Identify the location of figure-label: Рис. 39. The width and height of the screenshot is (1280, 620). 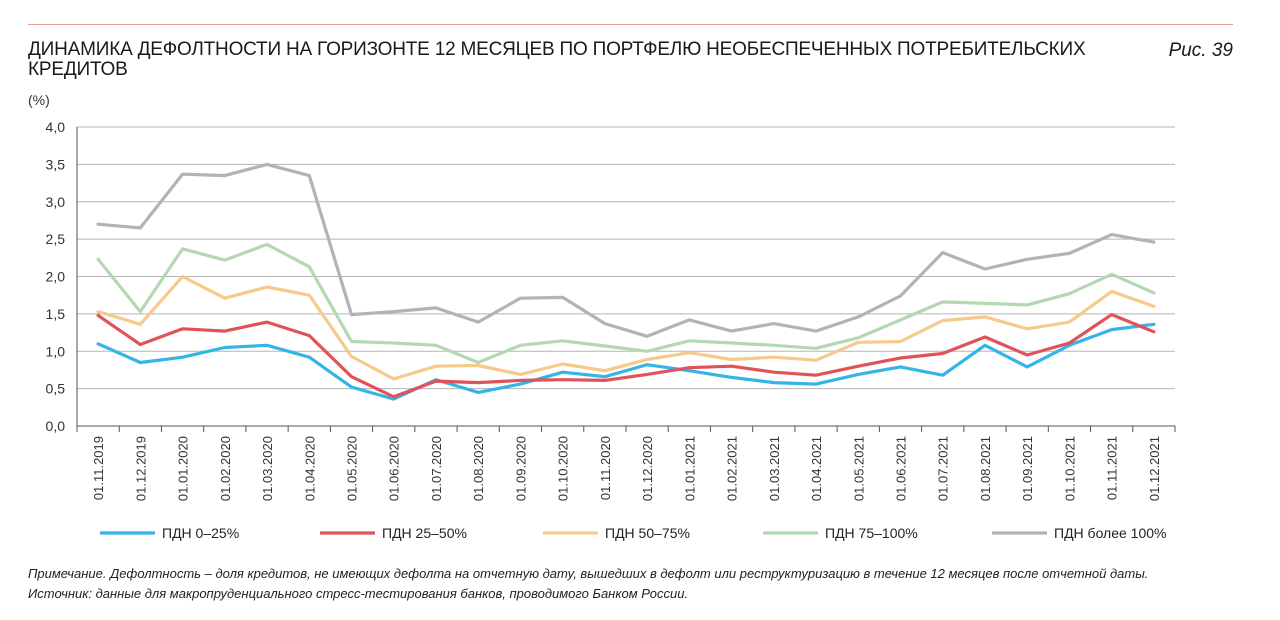
(1200, 50).